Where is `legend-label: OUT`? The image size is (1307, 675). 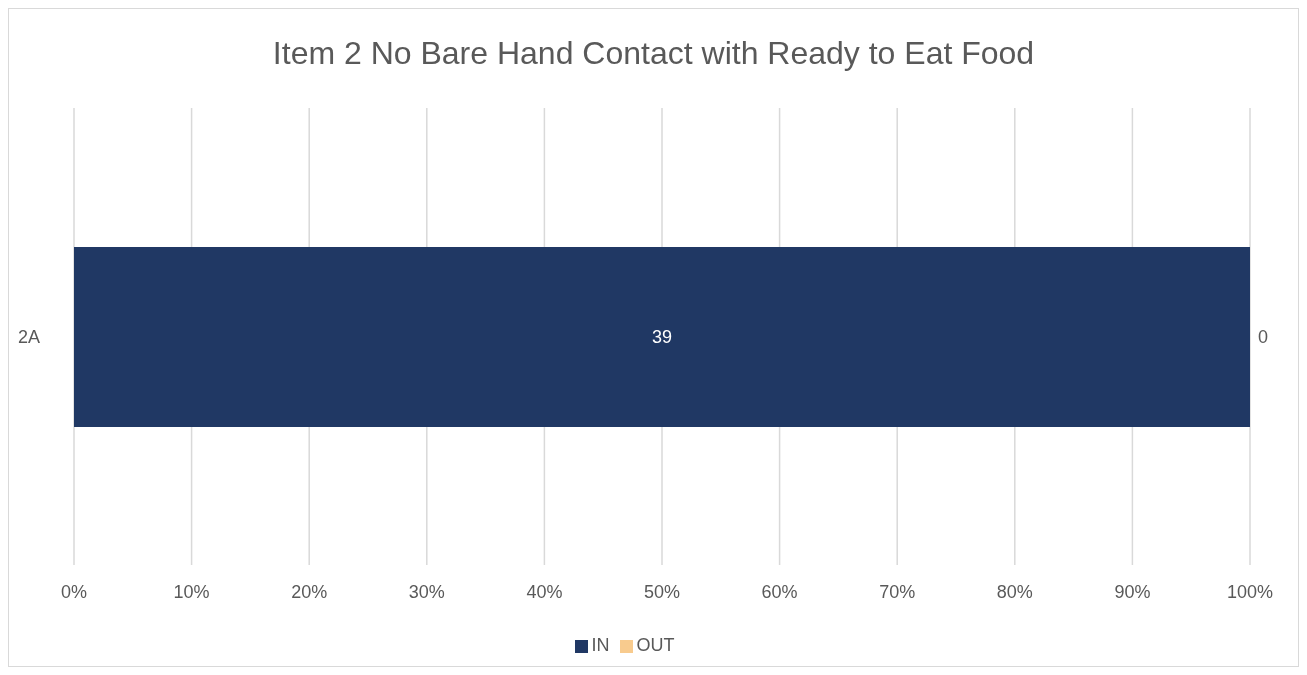 legend-label: OUT is located at coordinates (655, 645).